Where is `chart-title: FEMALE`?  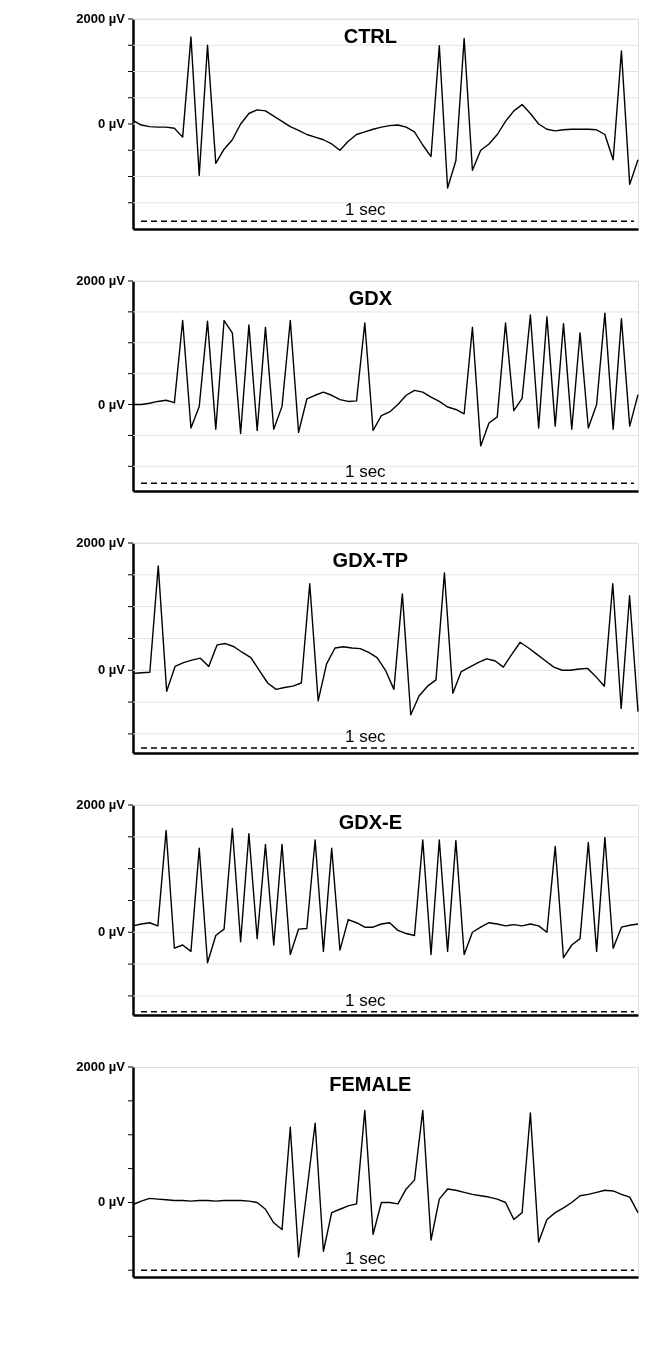 chart-title: FEMALE is located at coordinates (370, 1084).